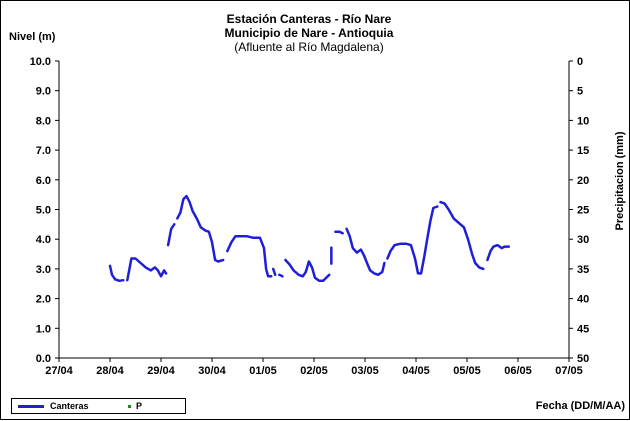  What do you see at coordinates (583, 300) in the screenshot?
I see `y2-tick-label: 40` at bounding box center [583, 300].